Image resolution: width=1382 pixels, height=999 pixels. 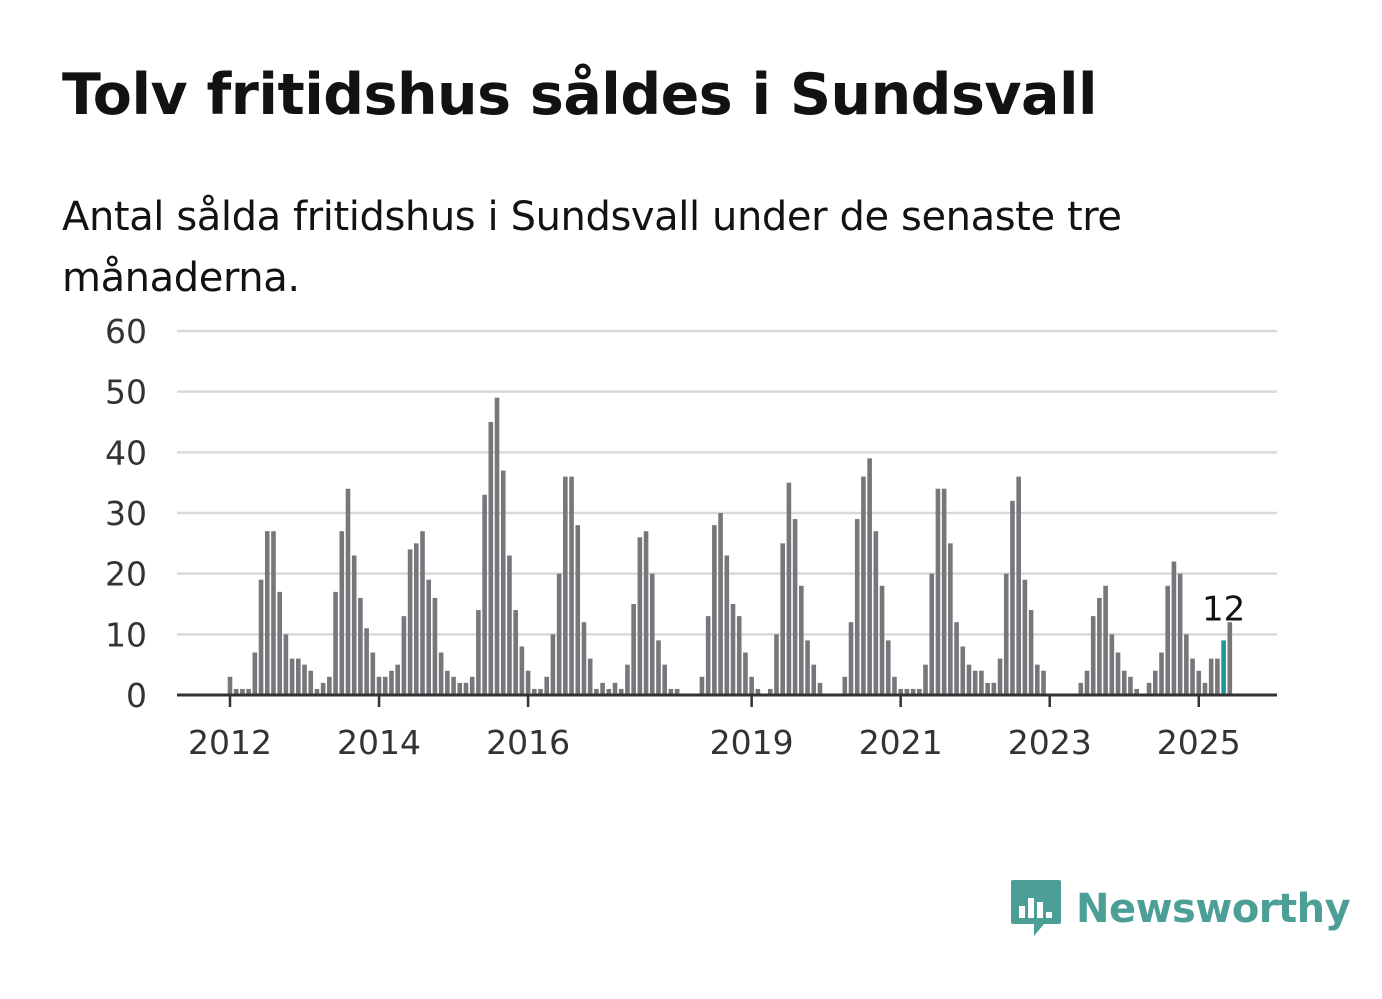 What do you see at coordinates (1199, 742) in the screenshot?
I see `x-tick-label: 2025` at bounding box center [1199, 742].